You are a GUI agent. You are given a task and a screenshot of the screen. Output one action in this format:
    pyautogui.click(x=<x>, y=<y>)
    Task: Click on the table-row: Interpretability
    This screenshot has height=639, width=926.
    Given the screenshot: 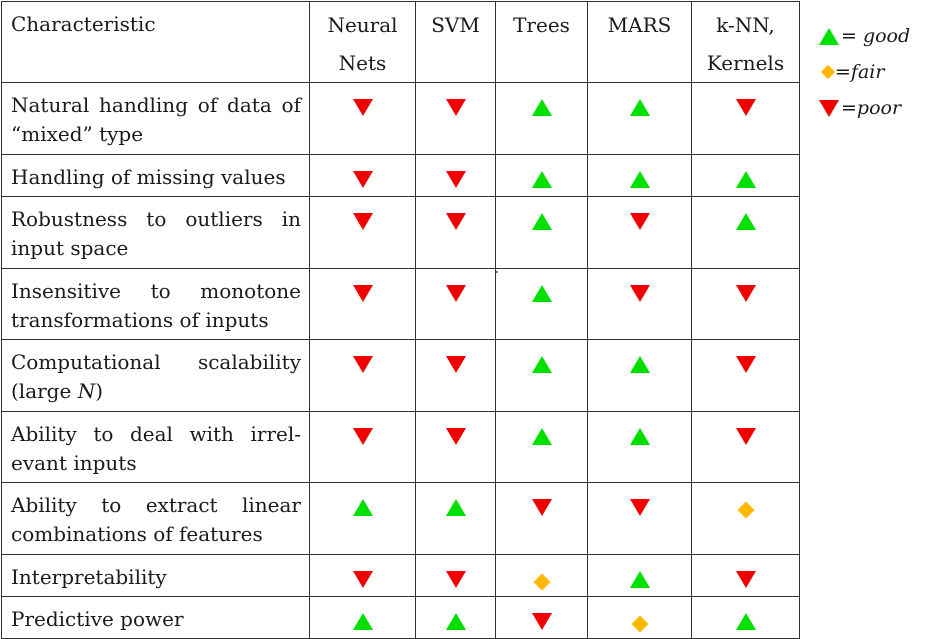 What is the action you would take?
    pyautogui.click(x=400, y=575)
    